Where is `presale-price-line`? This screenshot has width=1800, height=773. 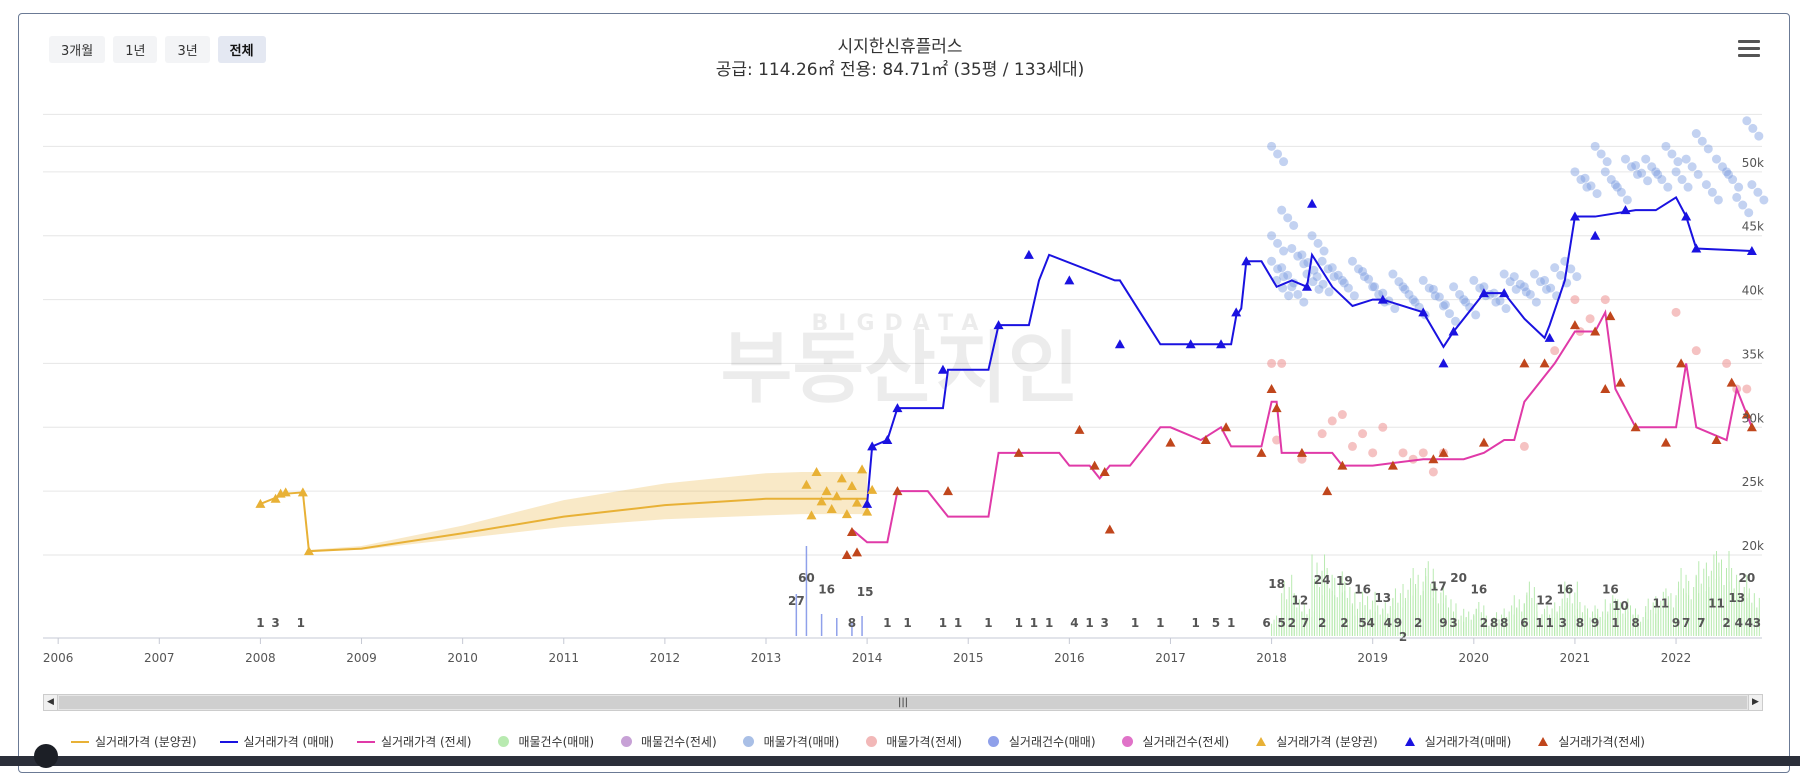 presale-price-line is located at coordinates (564, 522).